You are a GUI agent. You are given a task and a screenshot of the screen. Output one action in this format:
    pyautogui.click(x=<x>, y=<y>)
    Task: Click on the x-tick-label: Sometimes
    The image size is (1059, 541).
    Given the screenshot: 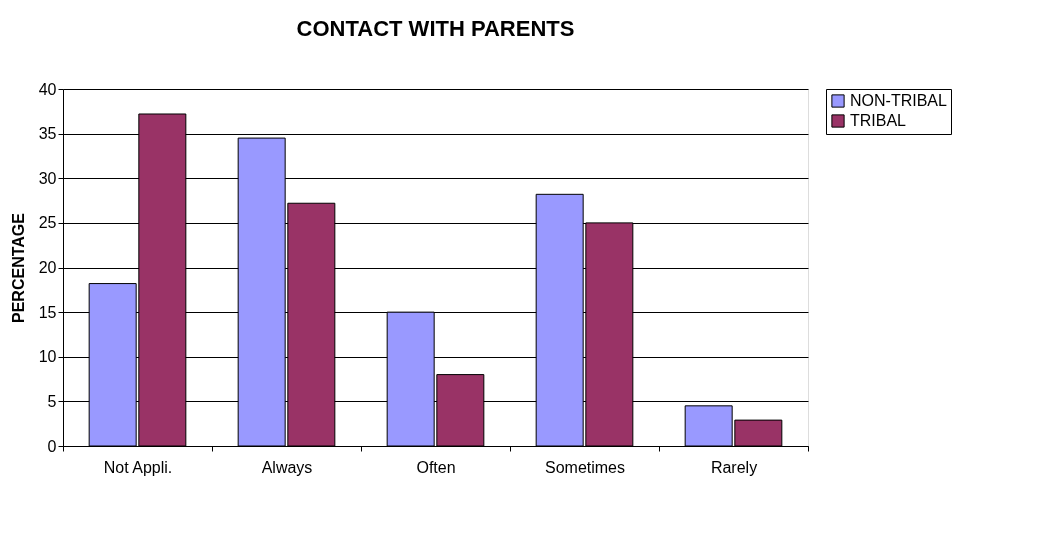 What is the action you would take?
    pyautogui.click(x=585, y=467)
    